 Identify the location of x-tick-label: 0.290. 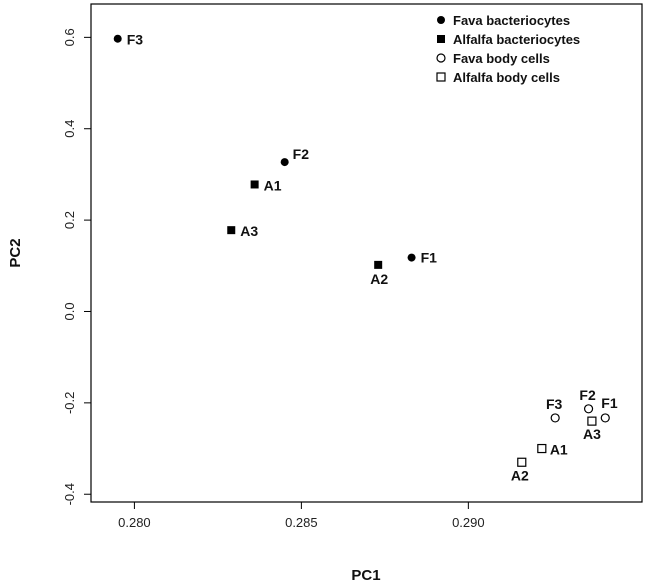
(468, 522).